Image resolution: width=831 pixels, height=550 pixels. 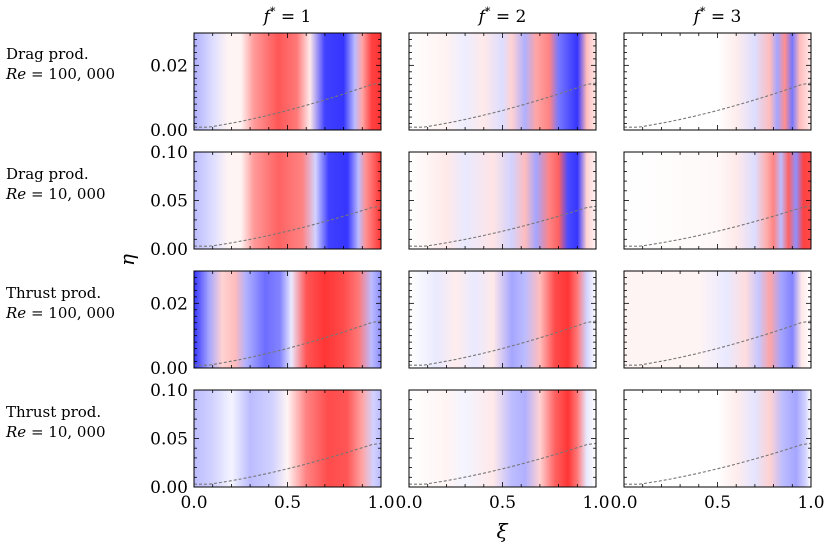 I want to click on panel-r1-c2, so click(x=502, y=81).